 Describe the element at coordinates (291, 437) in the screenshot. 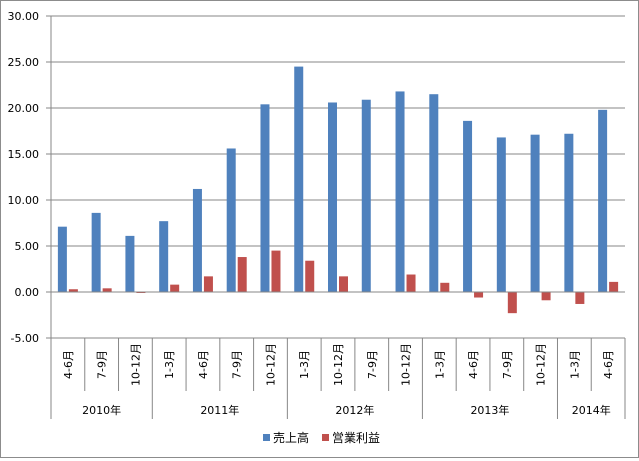

I see `legend-label-sales: 売上高` at that location.